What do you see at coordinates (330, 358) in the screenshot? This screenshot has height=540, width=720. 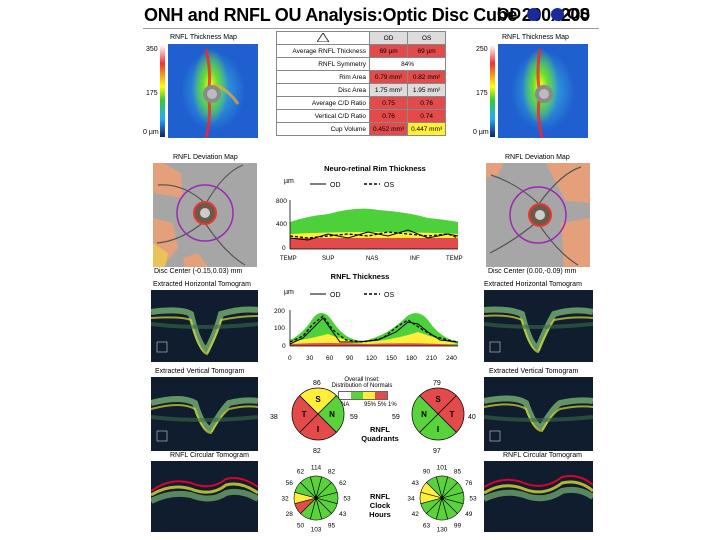 I see `rnfl-xtick: 60` at bounding box center [330, 358].